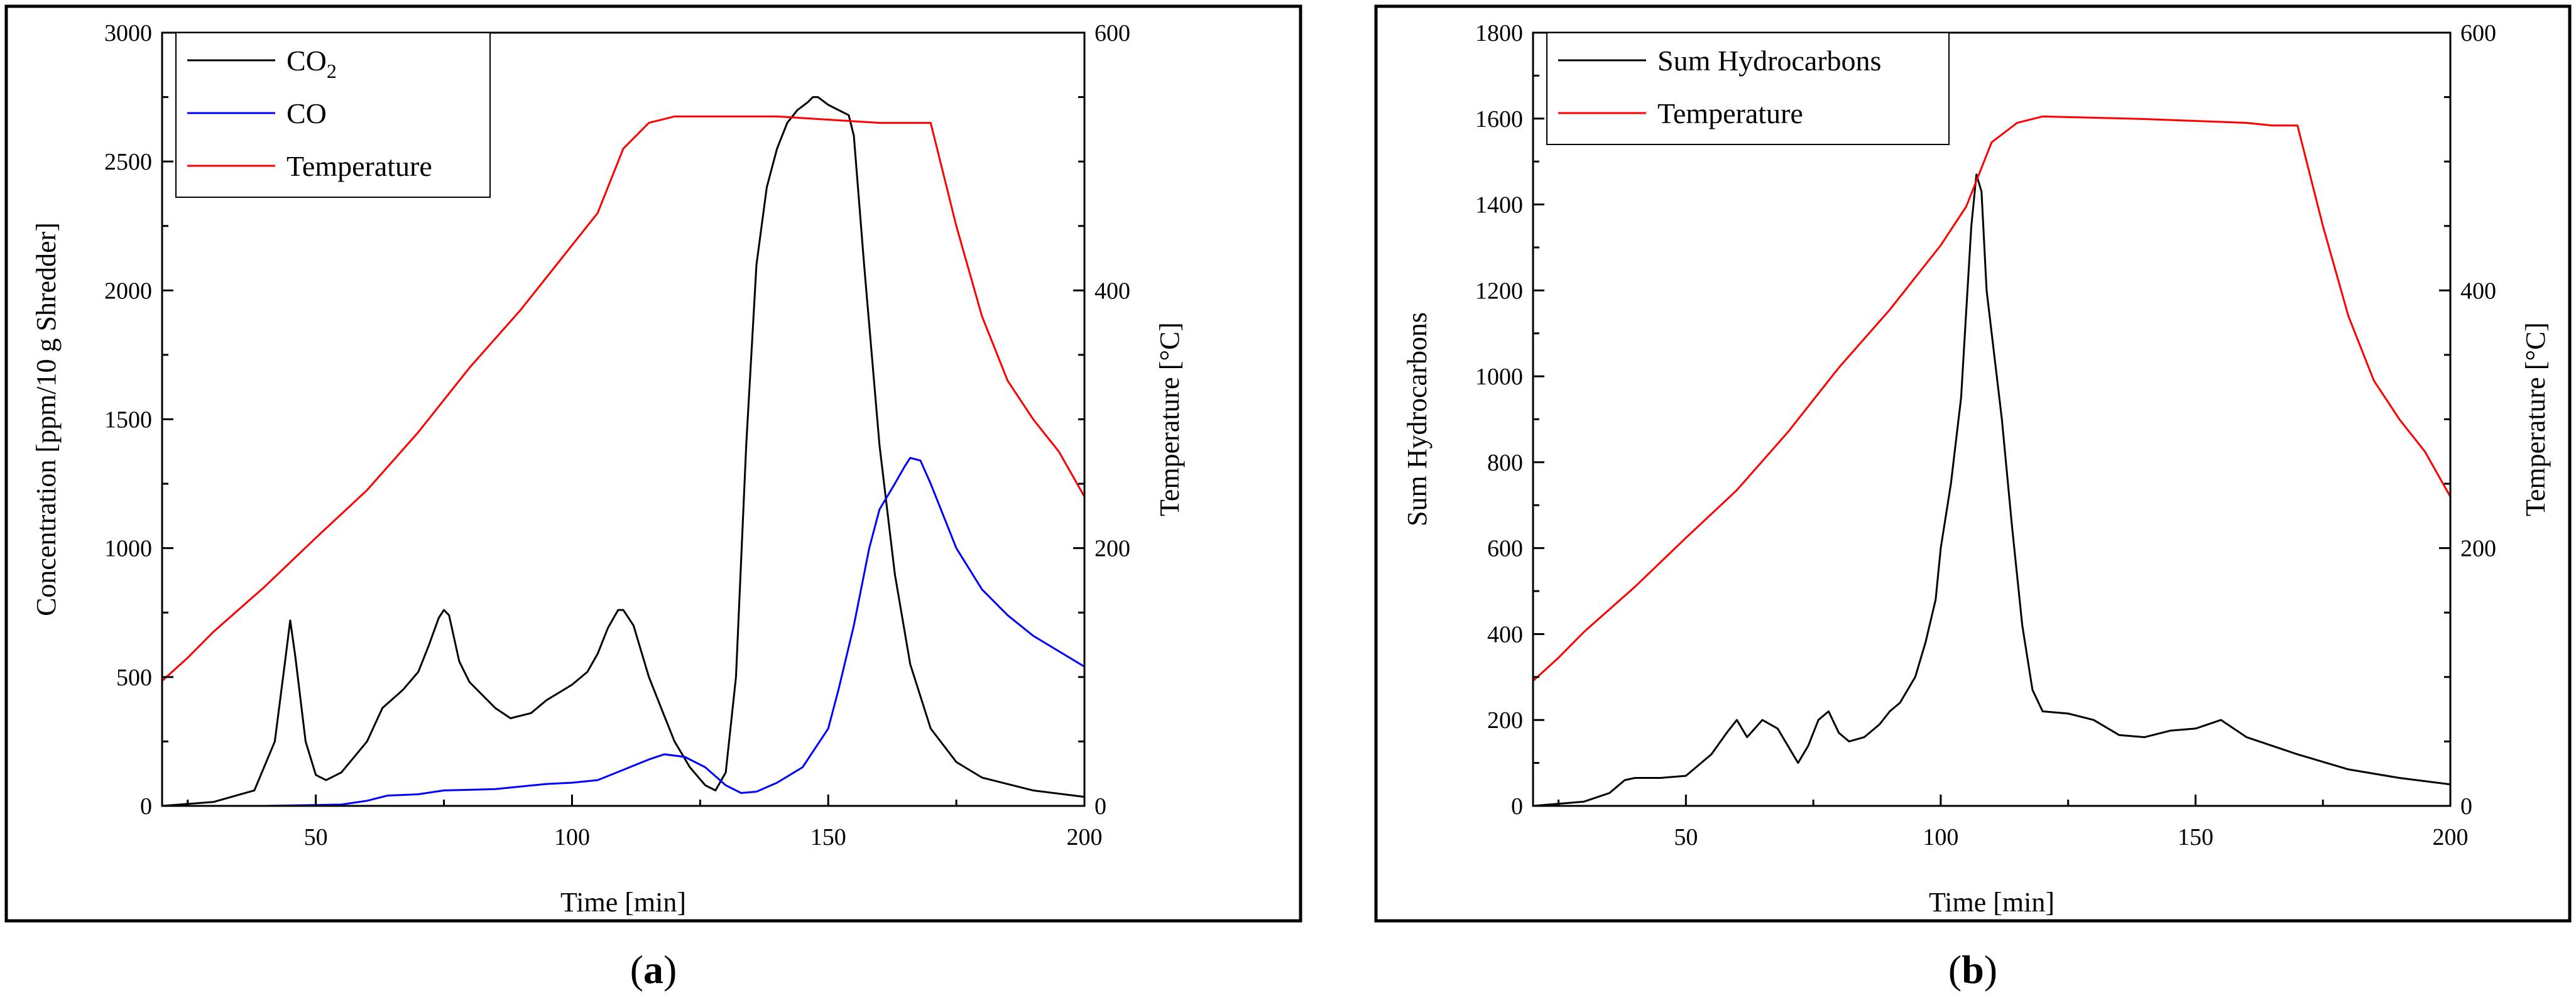 This screenshot has height=1005, width=2576. I want to click on legend-label-subscript: 2, so click(332, 71).